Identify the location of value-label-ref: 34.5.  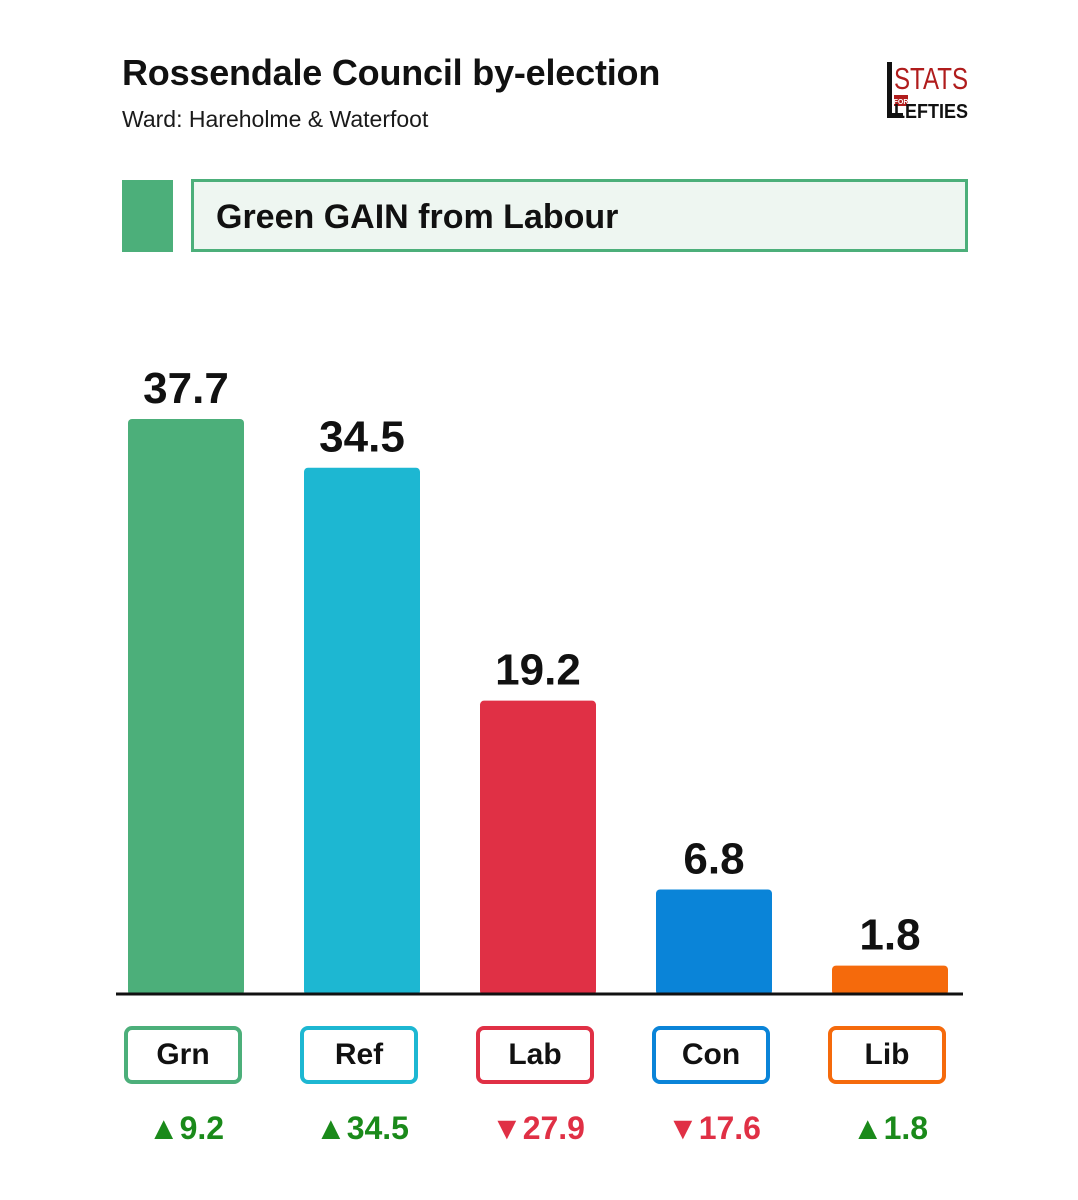
(362, 437).